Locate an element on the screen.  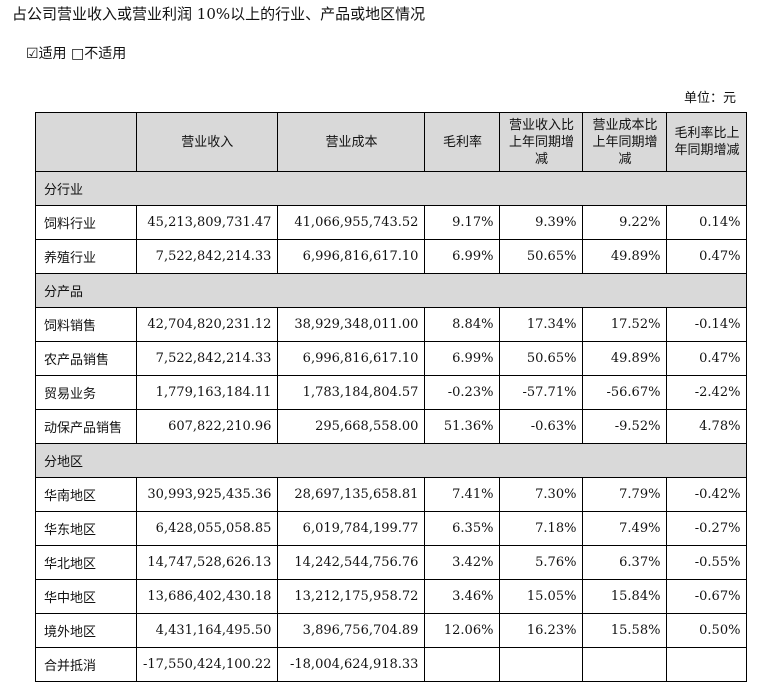
table-cell: -0.27% is located at coordinates (707, 528).